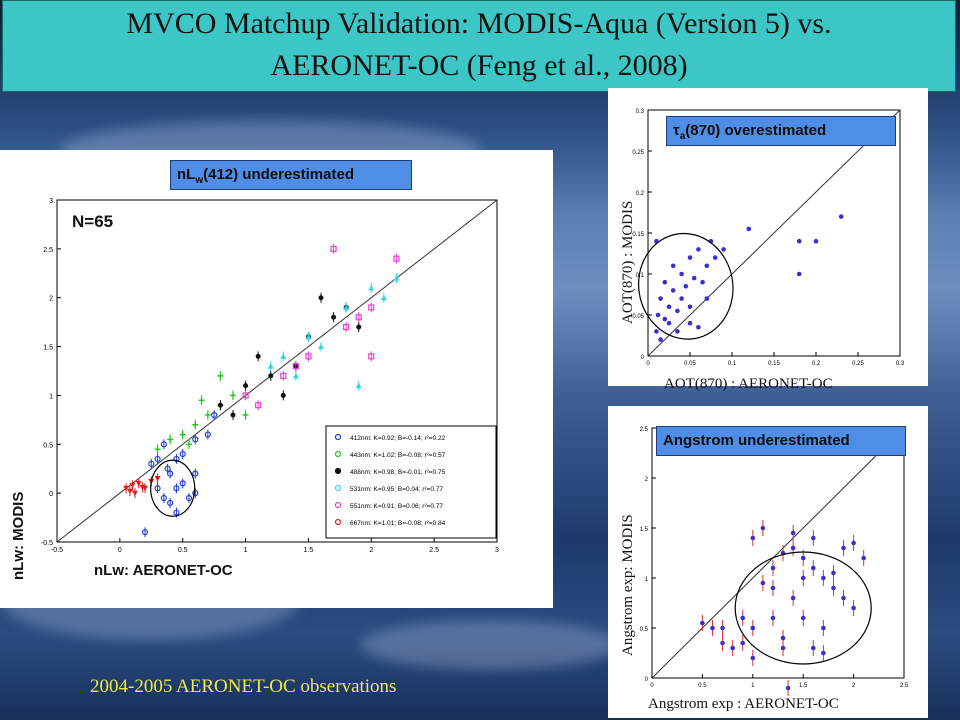 This screenshot has width=960, height=720. What do you see at coordinates (291, 175) in the screenshot?
I see `main-callout: nLw(412) underestimated` at bounding box center [291, 175].